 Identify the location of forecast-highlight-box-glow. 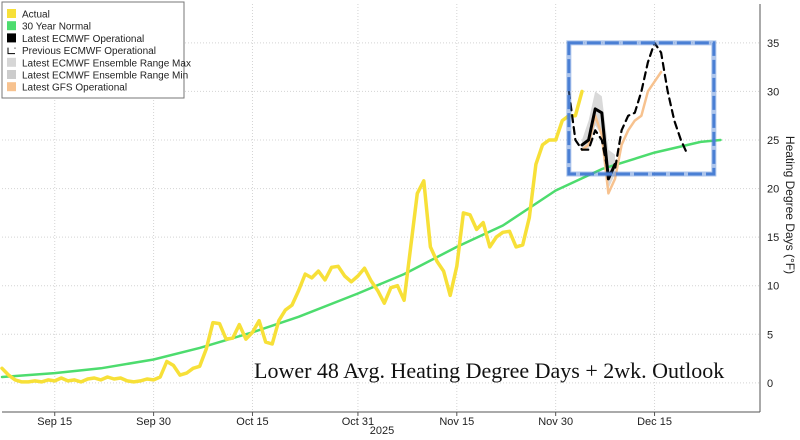
(641, 108).